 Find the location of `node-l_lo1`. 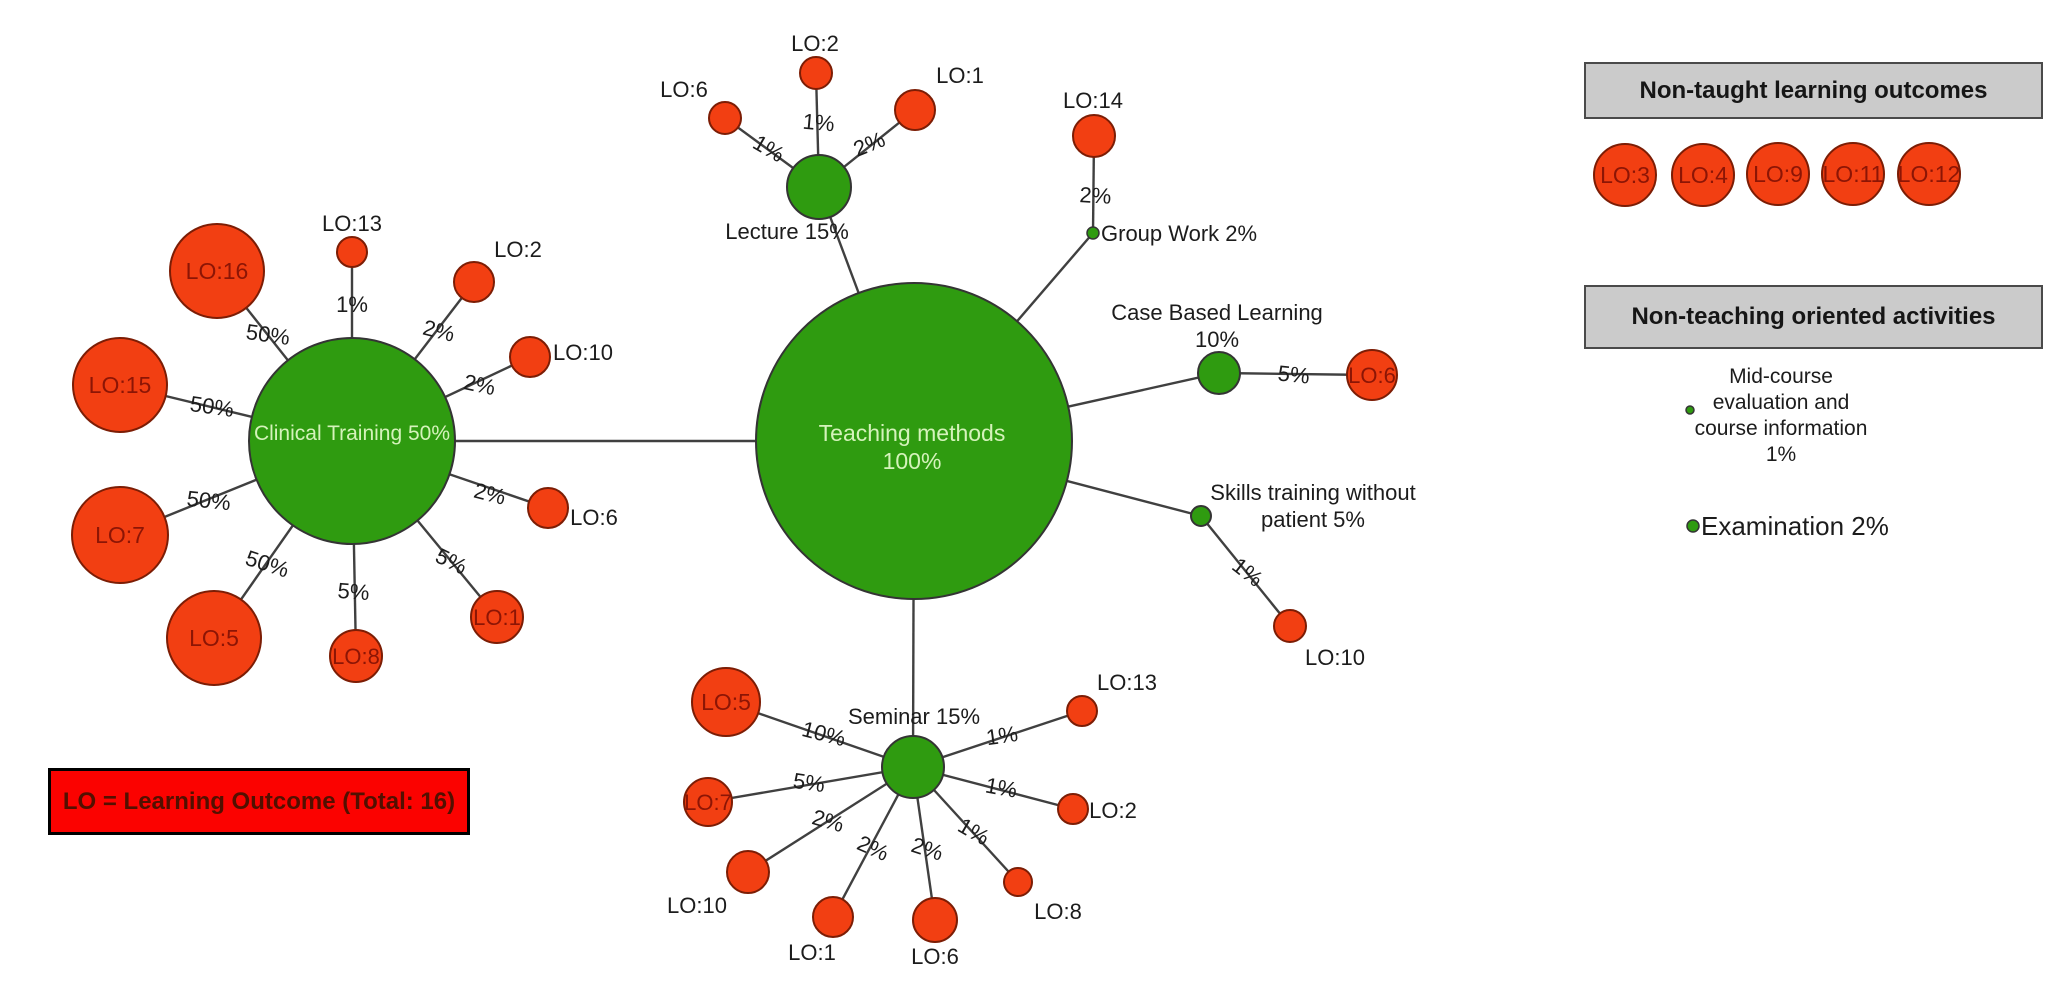

node-l_lo1 is located at coordinates (915, 110).